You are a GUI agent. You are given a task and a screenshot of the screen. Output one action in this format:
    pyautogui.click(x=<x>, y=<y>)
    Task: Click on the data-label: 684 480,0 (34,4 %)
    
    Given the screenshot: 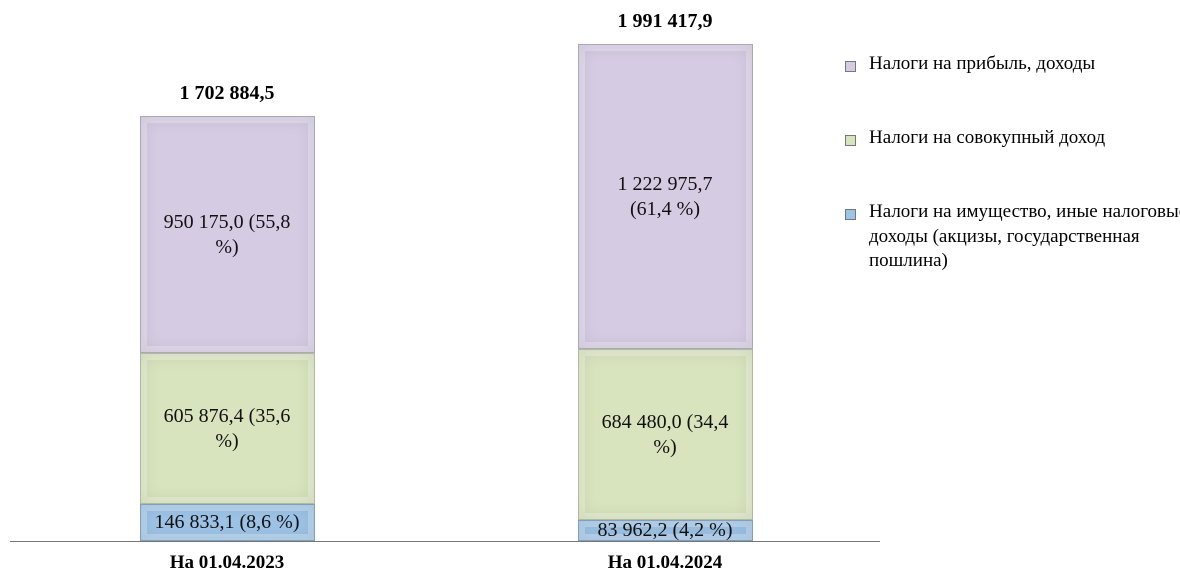 What is the action you would take?
    pyautogui.click(x=665, y=434)
    